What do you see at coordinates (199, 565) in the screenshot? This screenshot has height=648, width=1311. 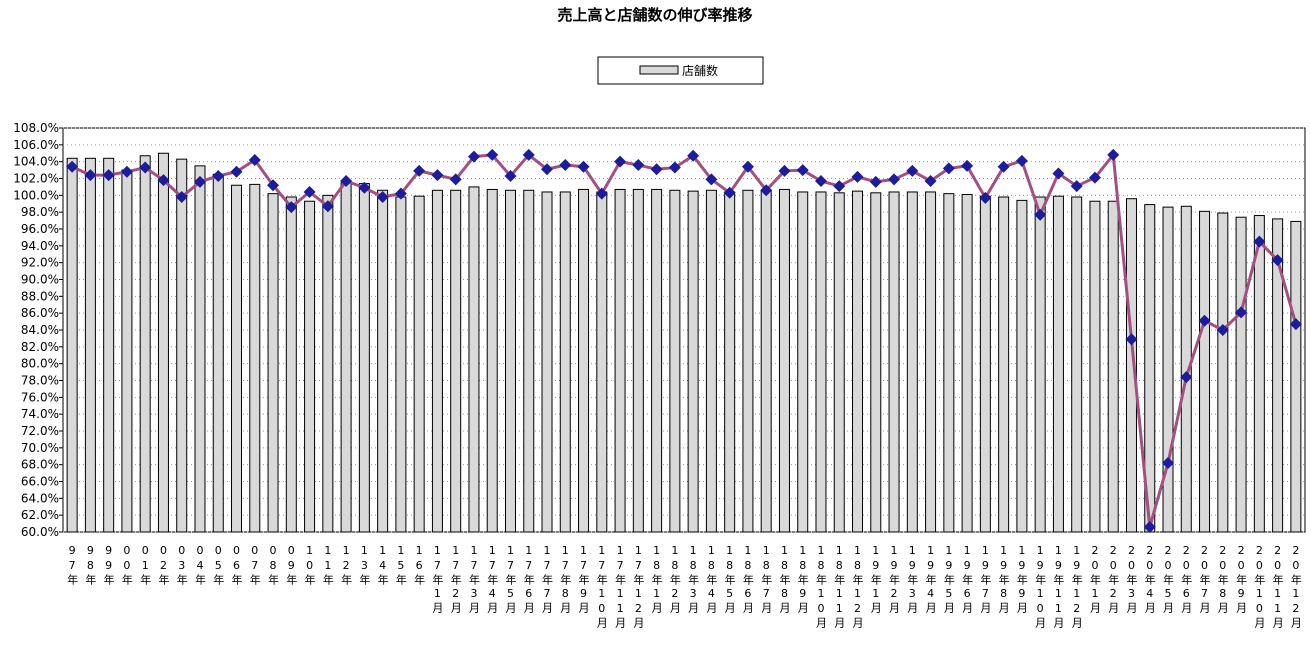 I see `x-tick-label: 04年` at bounding box center [199, 565].